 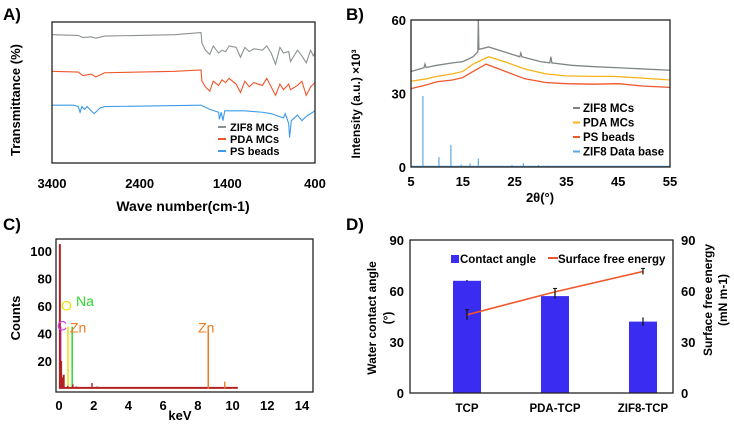 What do you see at coordinates (514, 181) in the screenshot?
I see `b-xtick-label: 25` at bounding box center [514, 181].